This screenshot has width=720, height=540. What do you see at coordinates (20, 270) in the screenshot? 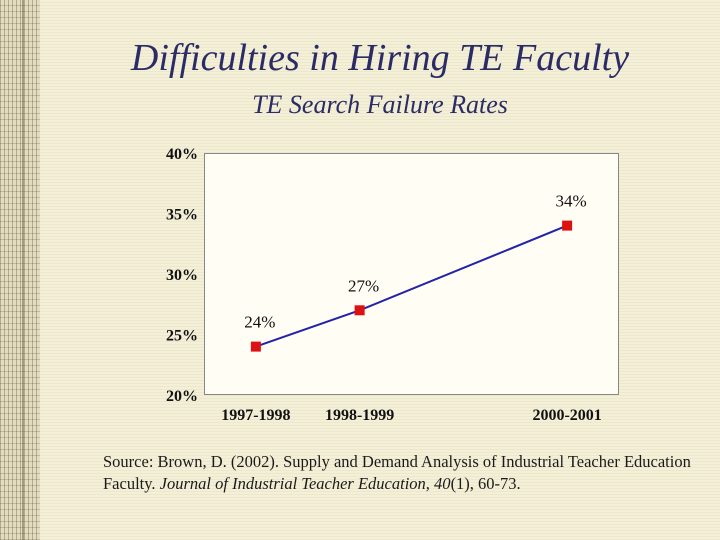
I see `decorative-binding-strip` at bounding box center [20, 270].